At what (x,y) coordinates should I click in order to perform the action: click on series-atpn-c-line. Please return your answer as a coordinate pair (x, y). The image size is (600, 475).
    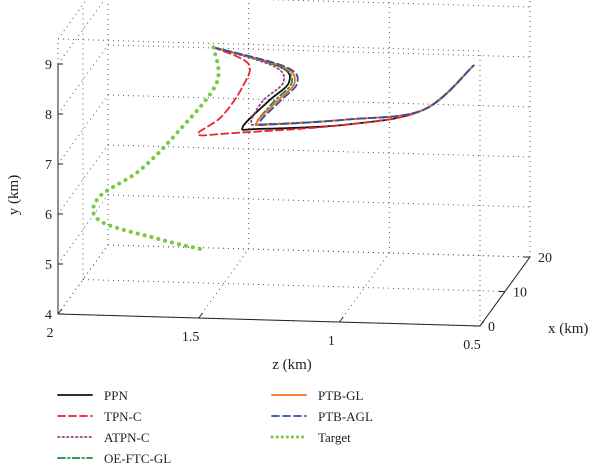
    Looking at the image, I should click on (343, 86).